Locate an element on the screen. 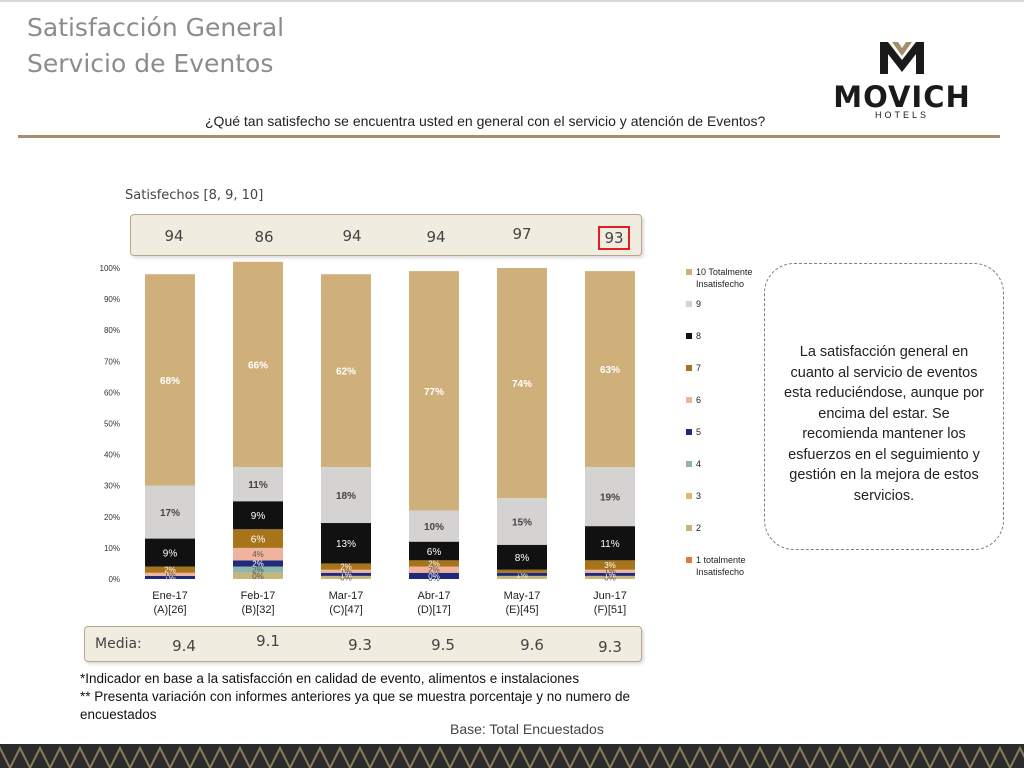 The width and height of the screenshot is (1024, 768). satisfied-value-abr: 94 is located at coordinates (436, 237).